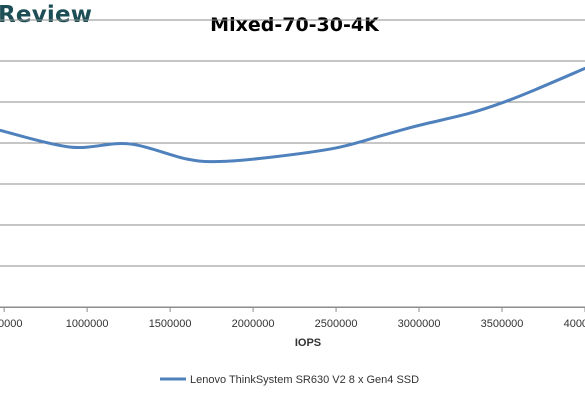 This screenshot has width=585, height=401. Describe the element at coordinates (308, 343) in the screenshot. I see `x-axis-title: IOPS` at that location.